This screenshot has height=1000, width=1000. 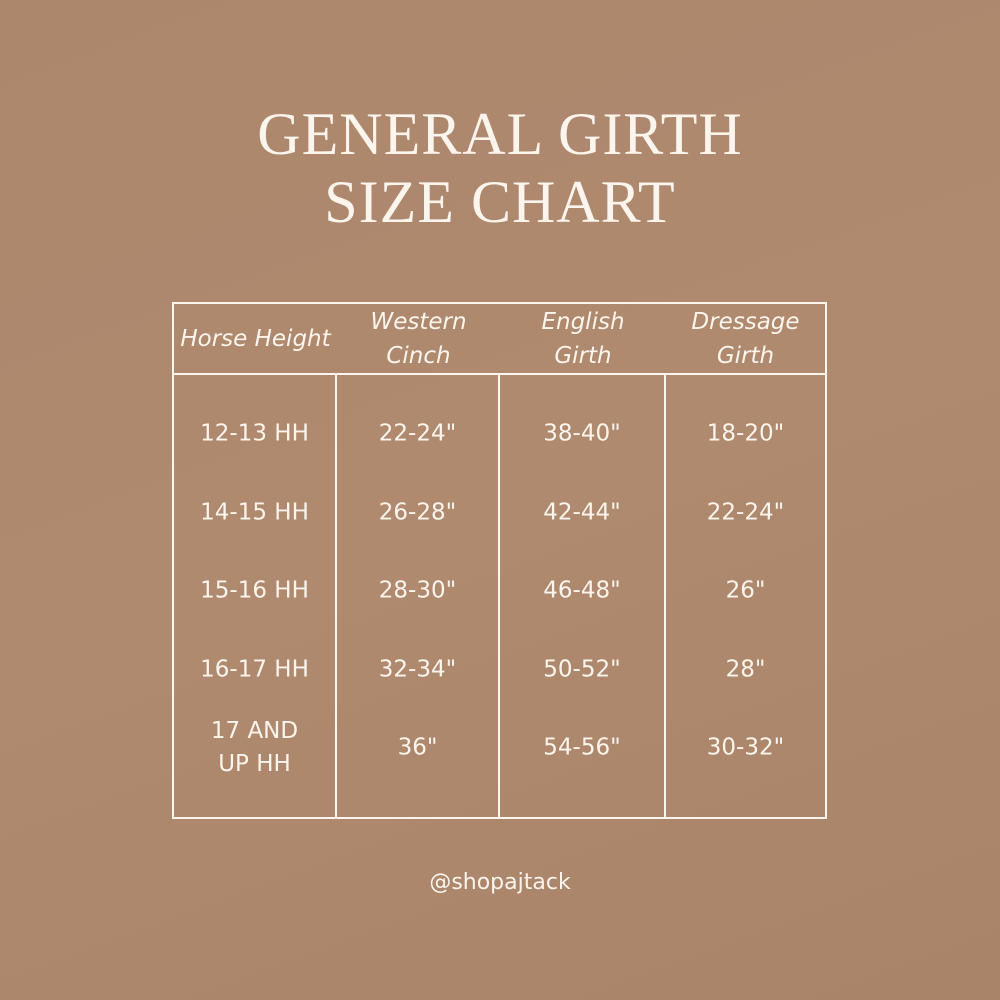 I want to click on cell-text: 14-15 HH, so click(x=254, y=512).